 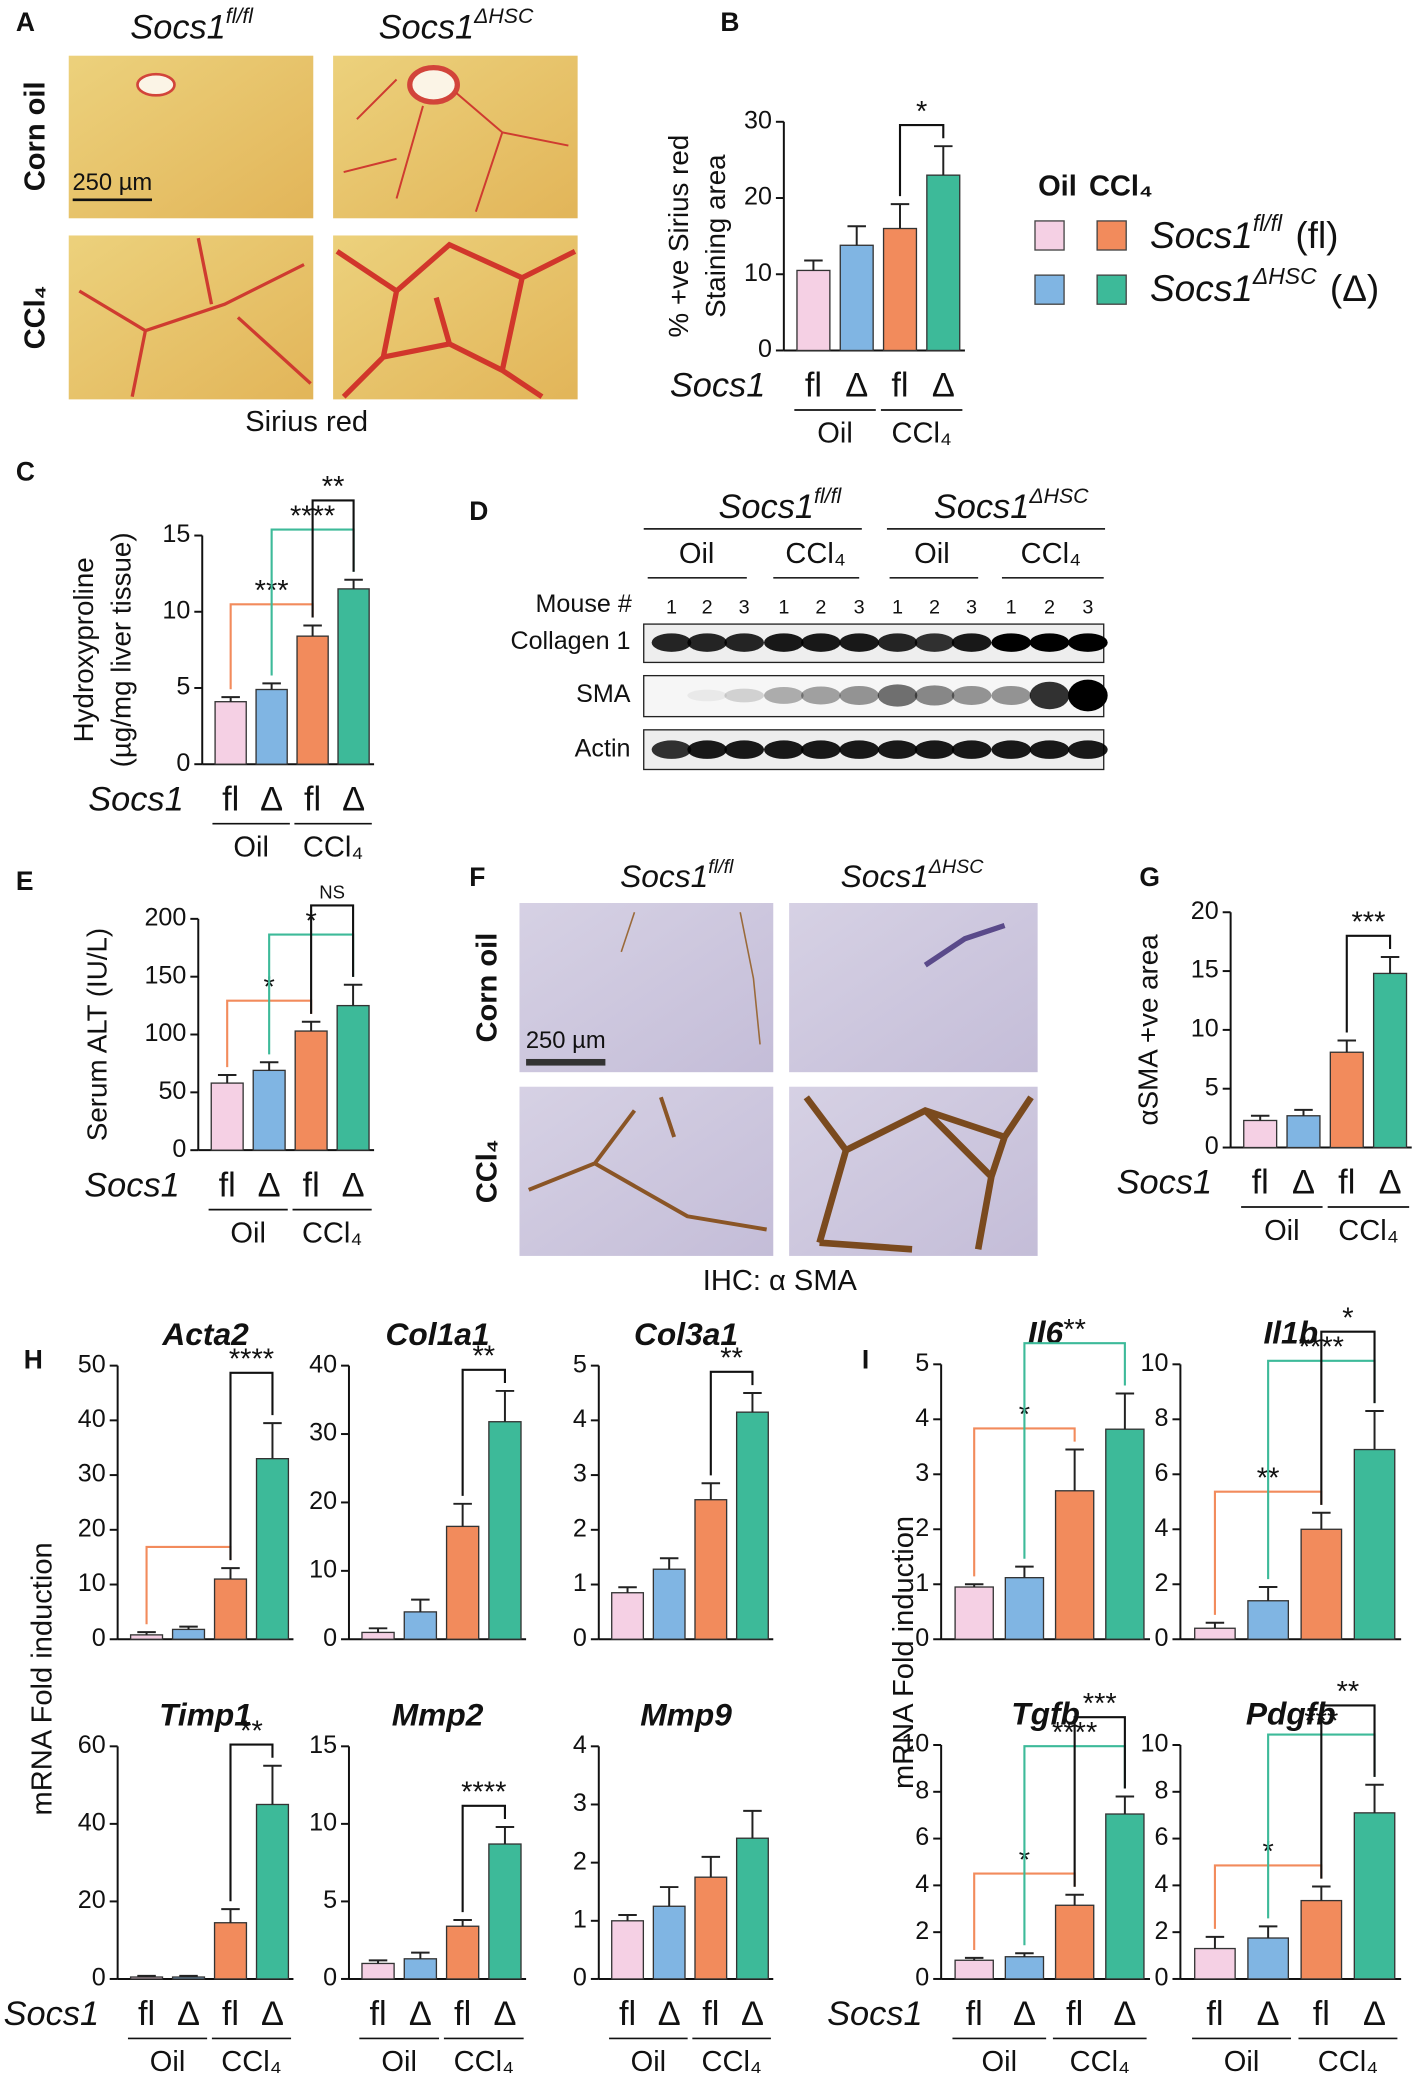 What do you see at coordinates (36, 317) in the screenshot?
I see `row-label: CCl₄` at bounding box center [36, 317].